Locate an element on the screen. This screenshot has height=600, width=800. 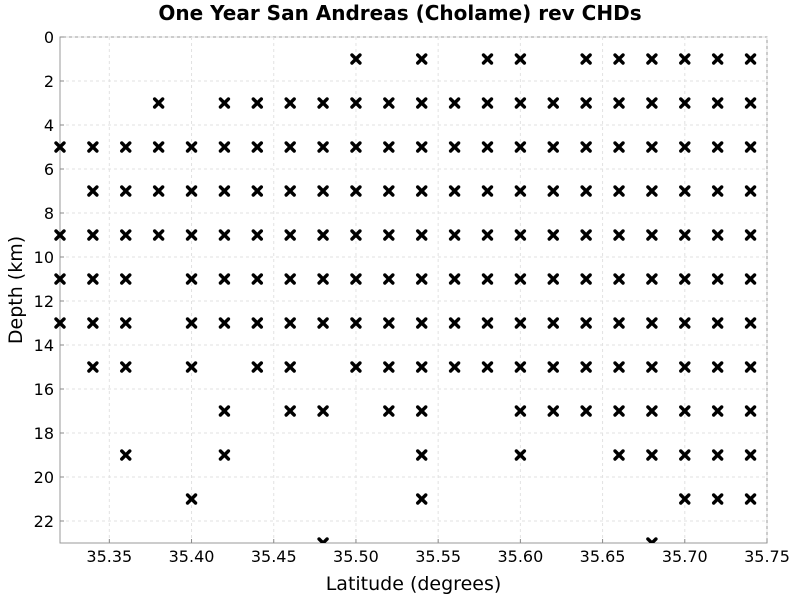
y-tick-label: 22 is located at coordinates (44, 521).